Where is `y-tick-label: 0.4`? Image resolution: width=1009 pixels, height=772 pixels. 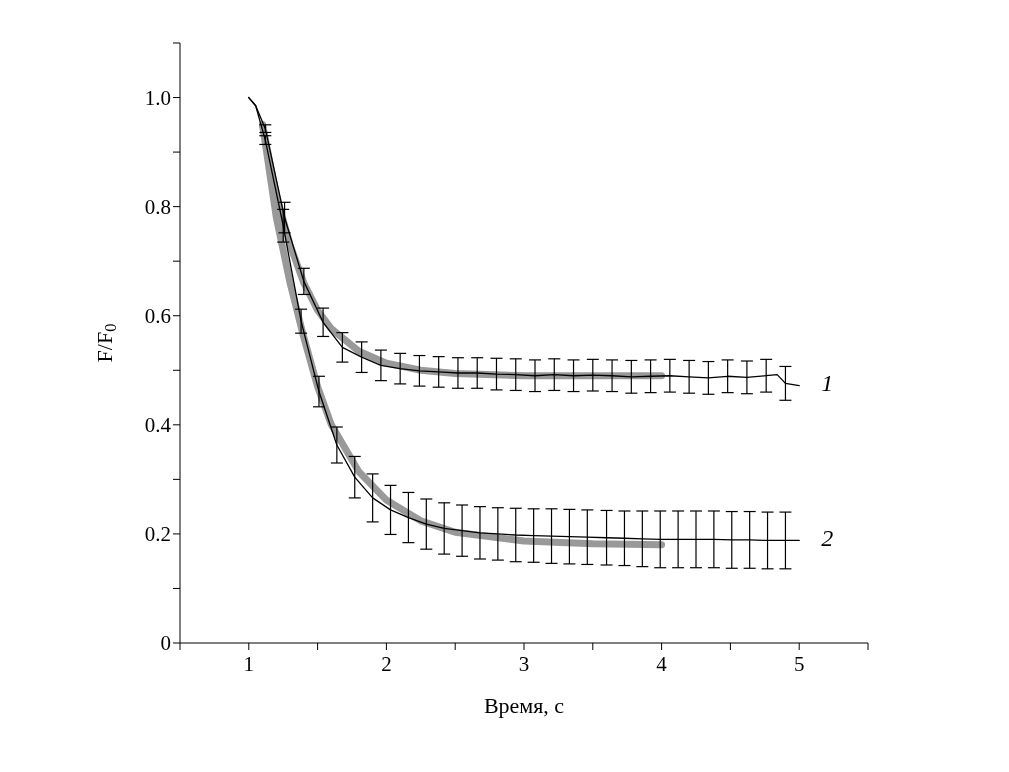 y-tick-label: 0.4 is located at coordinates (158, 425).